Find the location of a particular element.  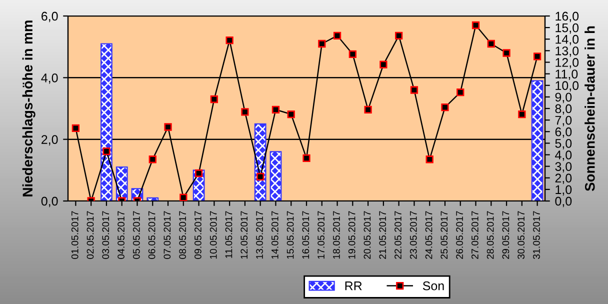

x-tick-label: 04.05.2017 is located at coordinates (121, 235).